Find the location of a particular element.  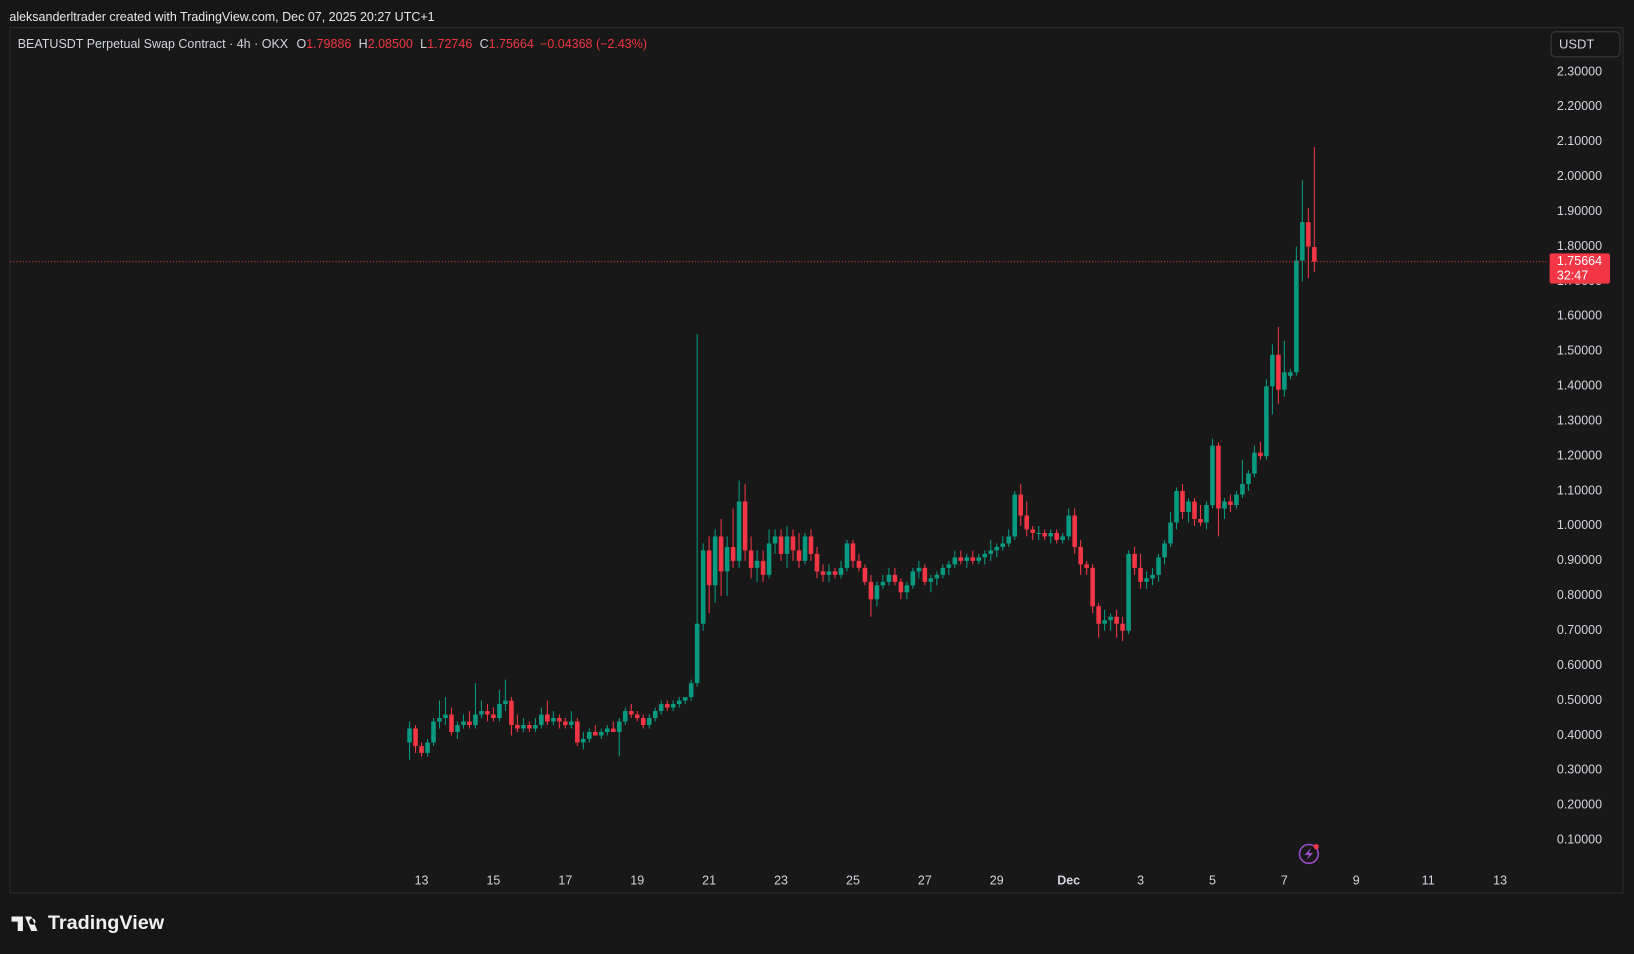

y-tick-label: 2.00000 is located at coordinates (1579, 176).